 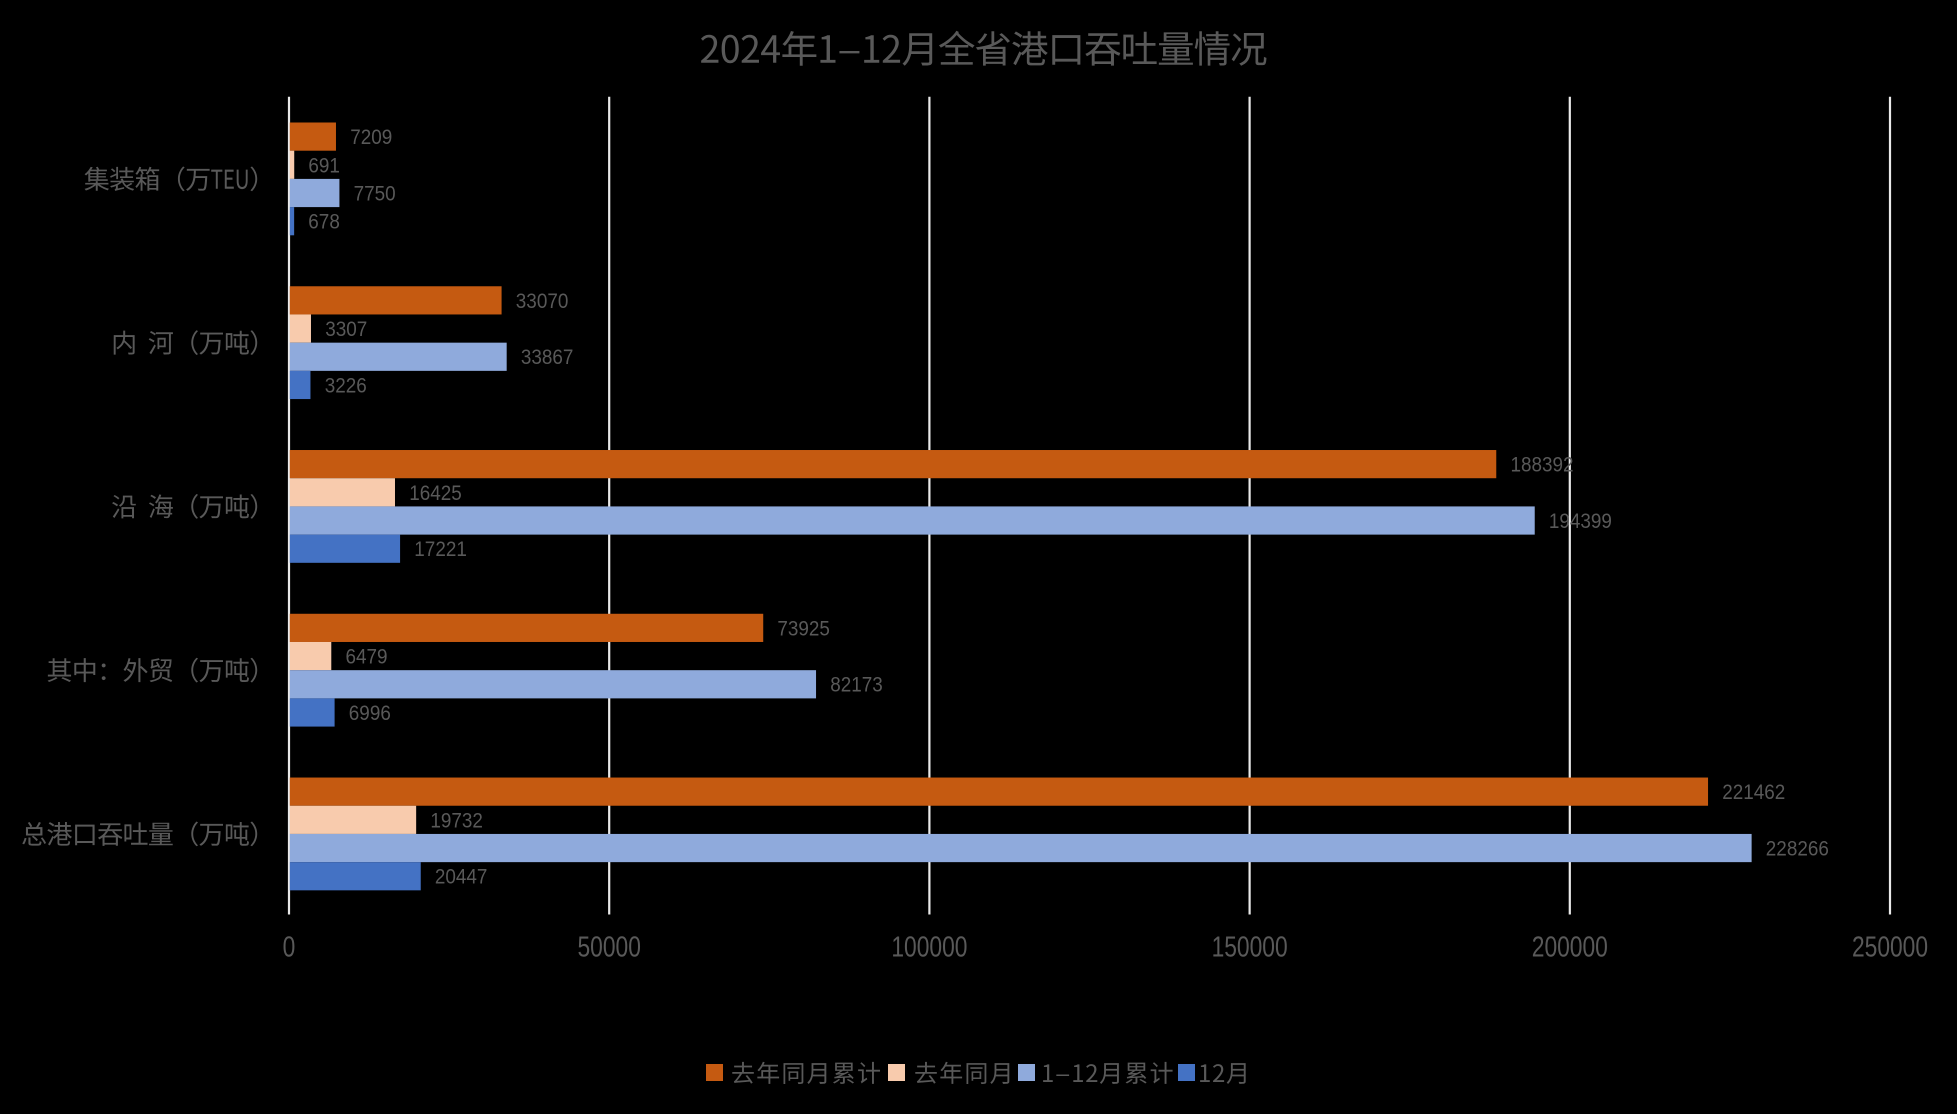 I want to click on svg-text: 20447, so click(x=461, y=877).